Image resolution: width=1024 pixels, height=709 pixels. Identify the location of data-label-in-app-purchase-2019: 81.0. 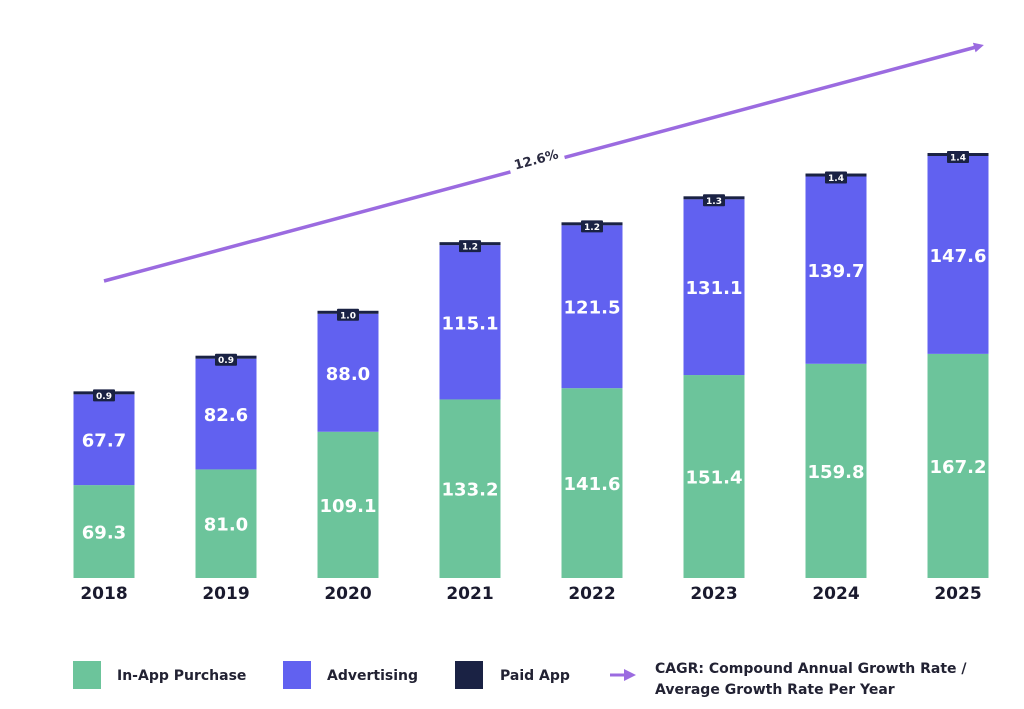
(226, 525).